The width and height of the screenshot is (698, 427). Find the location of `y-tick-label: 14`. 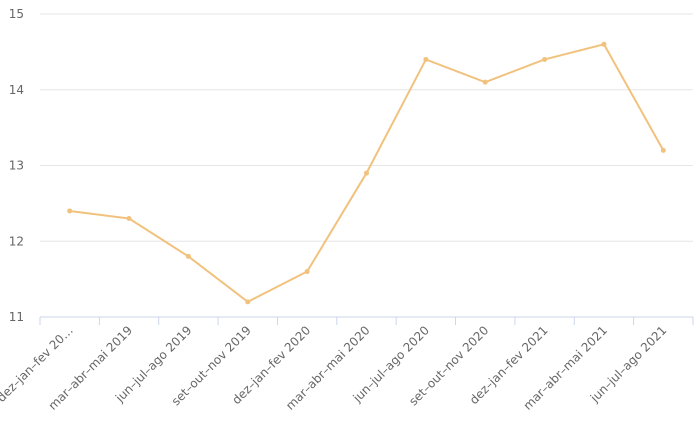

y-tick-label: 14 is located at coordinates (16, 90).